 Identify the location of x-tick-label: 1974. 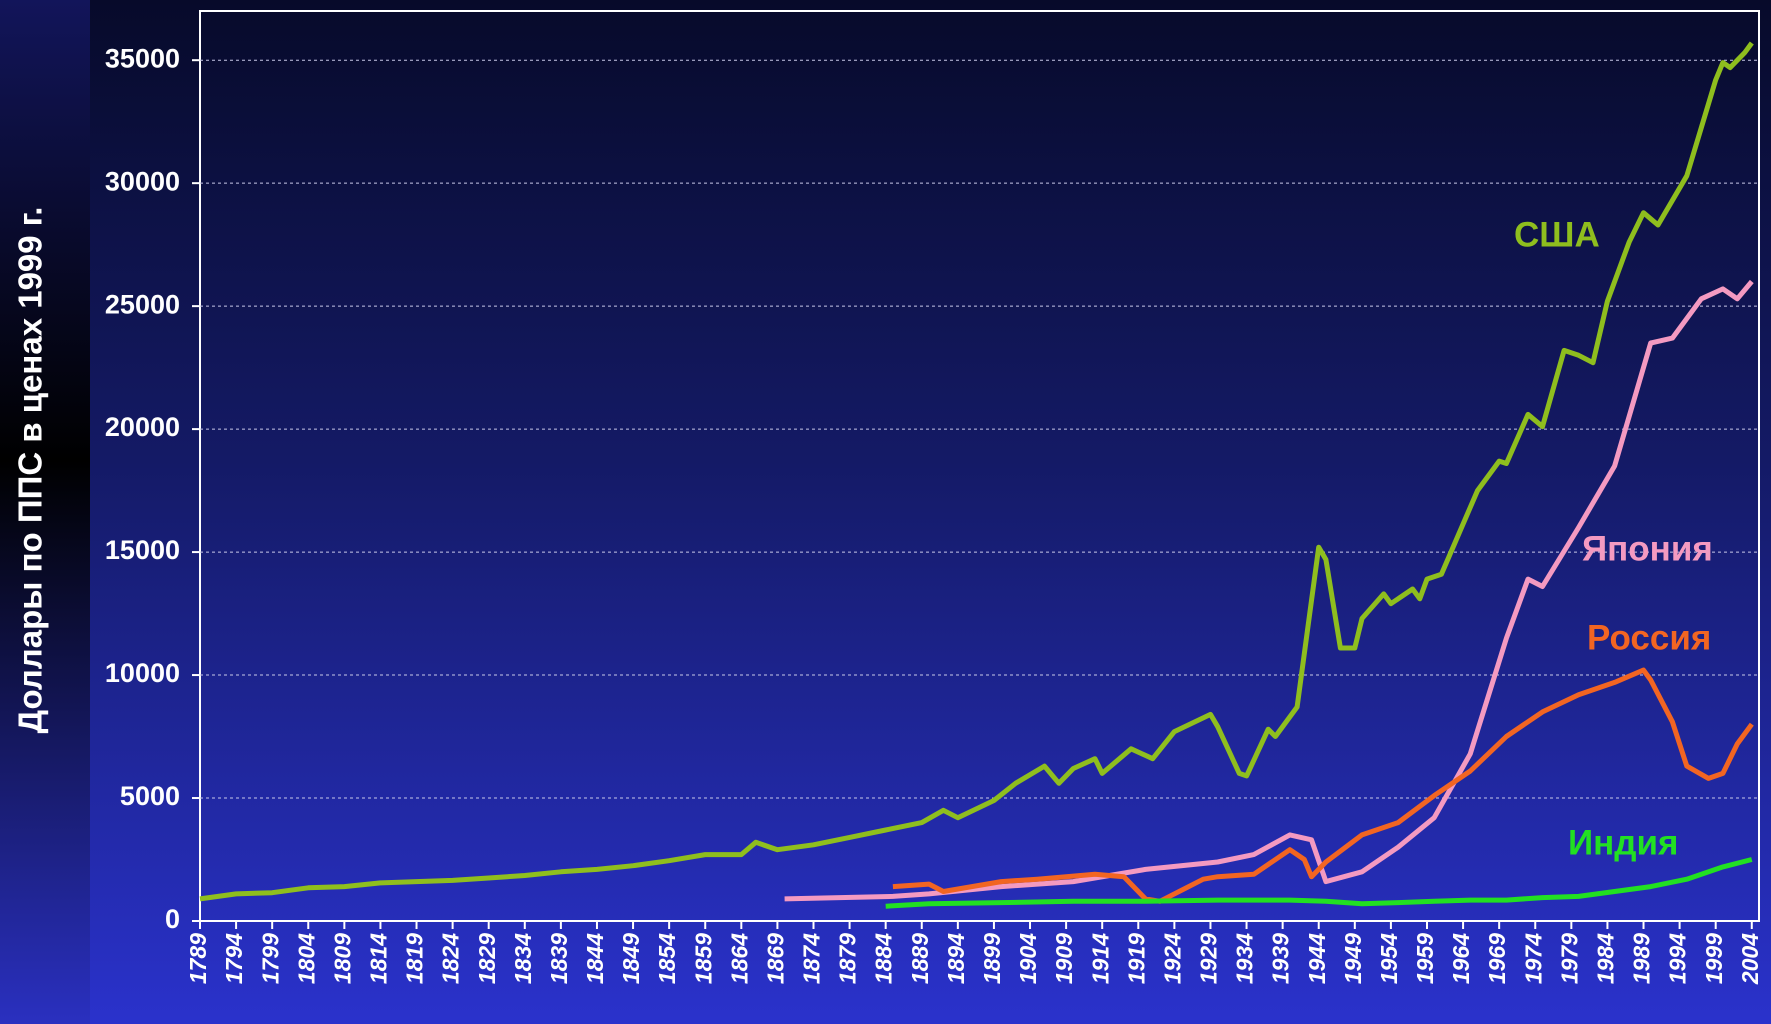
(1533, 958).